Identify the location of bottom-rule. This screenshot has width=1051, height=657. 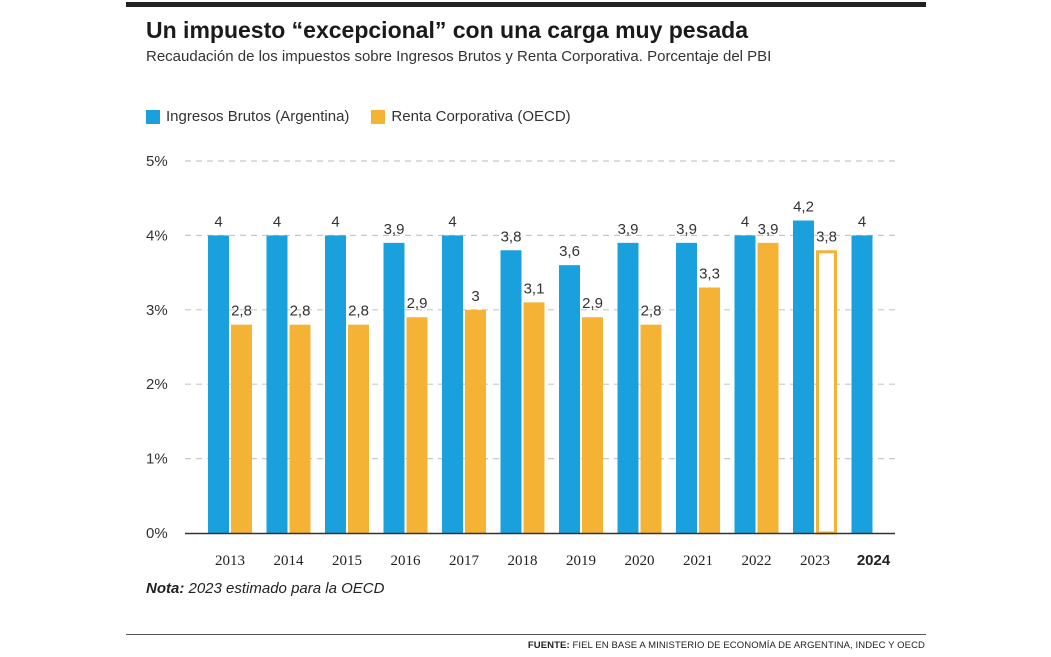
(526, 634).